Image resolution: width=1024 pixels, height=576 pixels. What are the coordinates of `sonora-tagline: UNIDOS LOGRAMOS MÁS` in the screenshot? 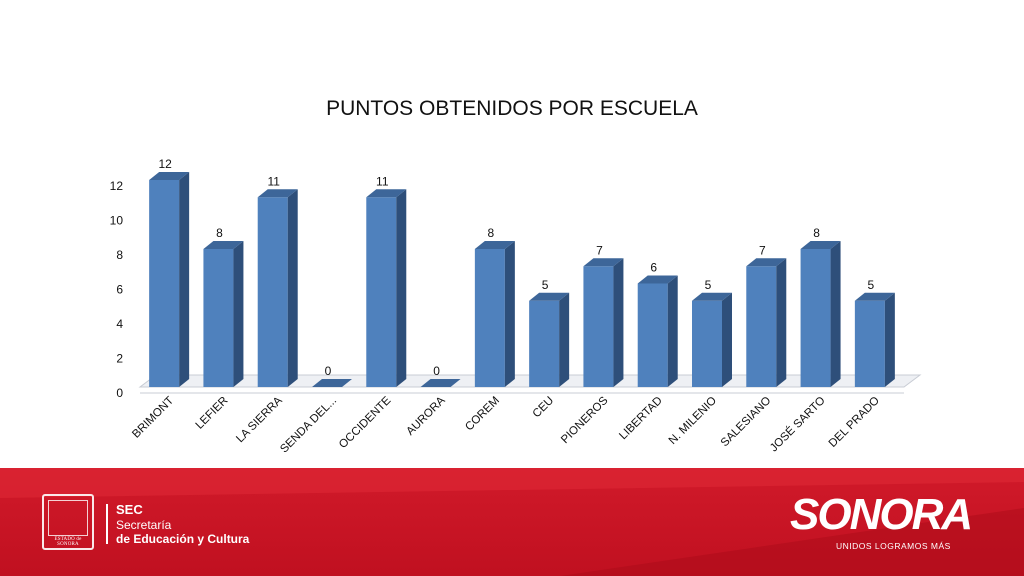 It's located at (893, 546).